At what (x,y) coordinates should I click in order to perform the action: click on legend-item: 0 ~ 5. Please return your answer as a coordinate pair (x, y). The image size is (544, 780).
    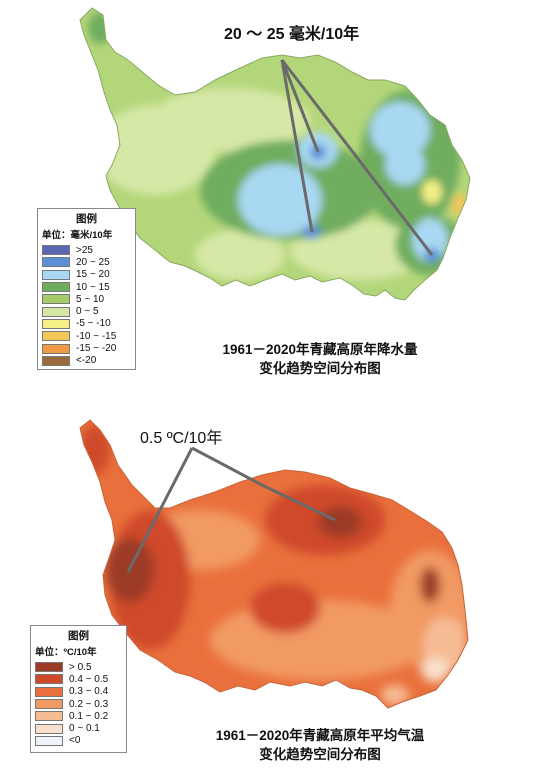
    Looking at the image, I should click on (88, 311).